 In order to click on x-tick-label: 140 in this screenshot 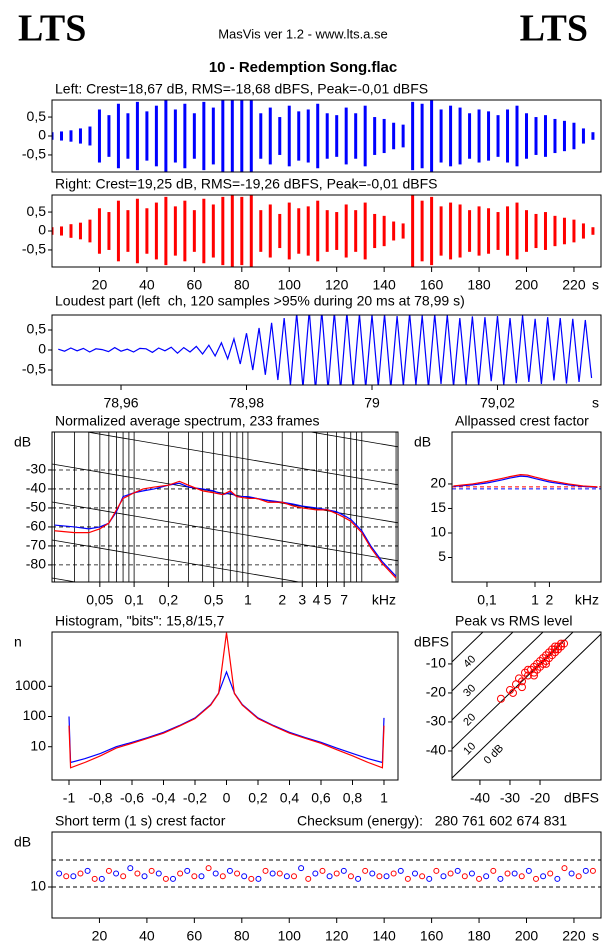, I will do `click(384, 936)`.